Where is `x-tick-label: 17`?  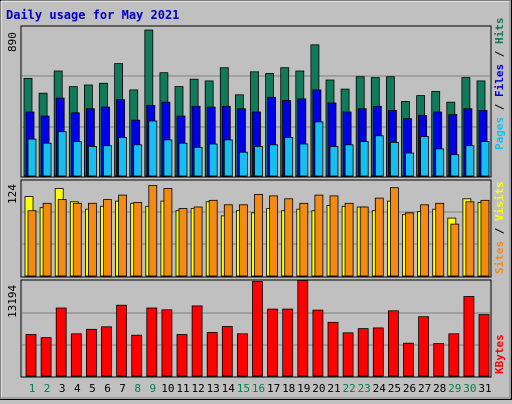 x-tick-label: 17 is located at coordinates (273, 388).